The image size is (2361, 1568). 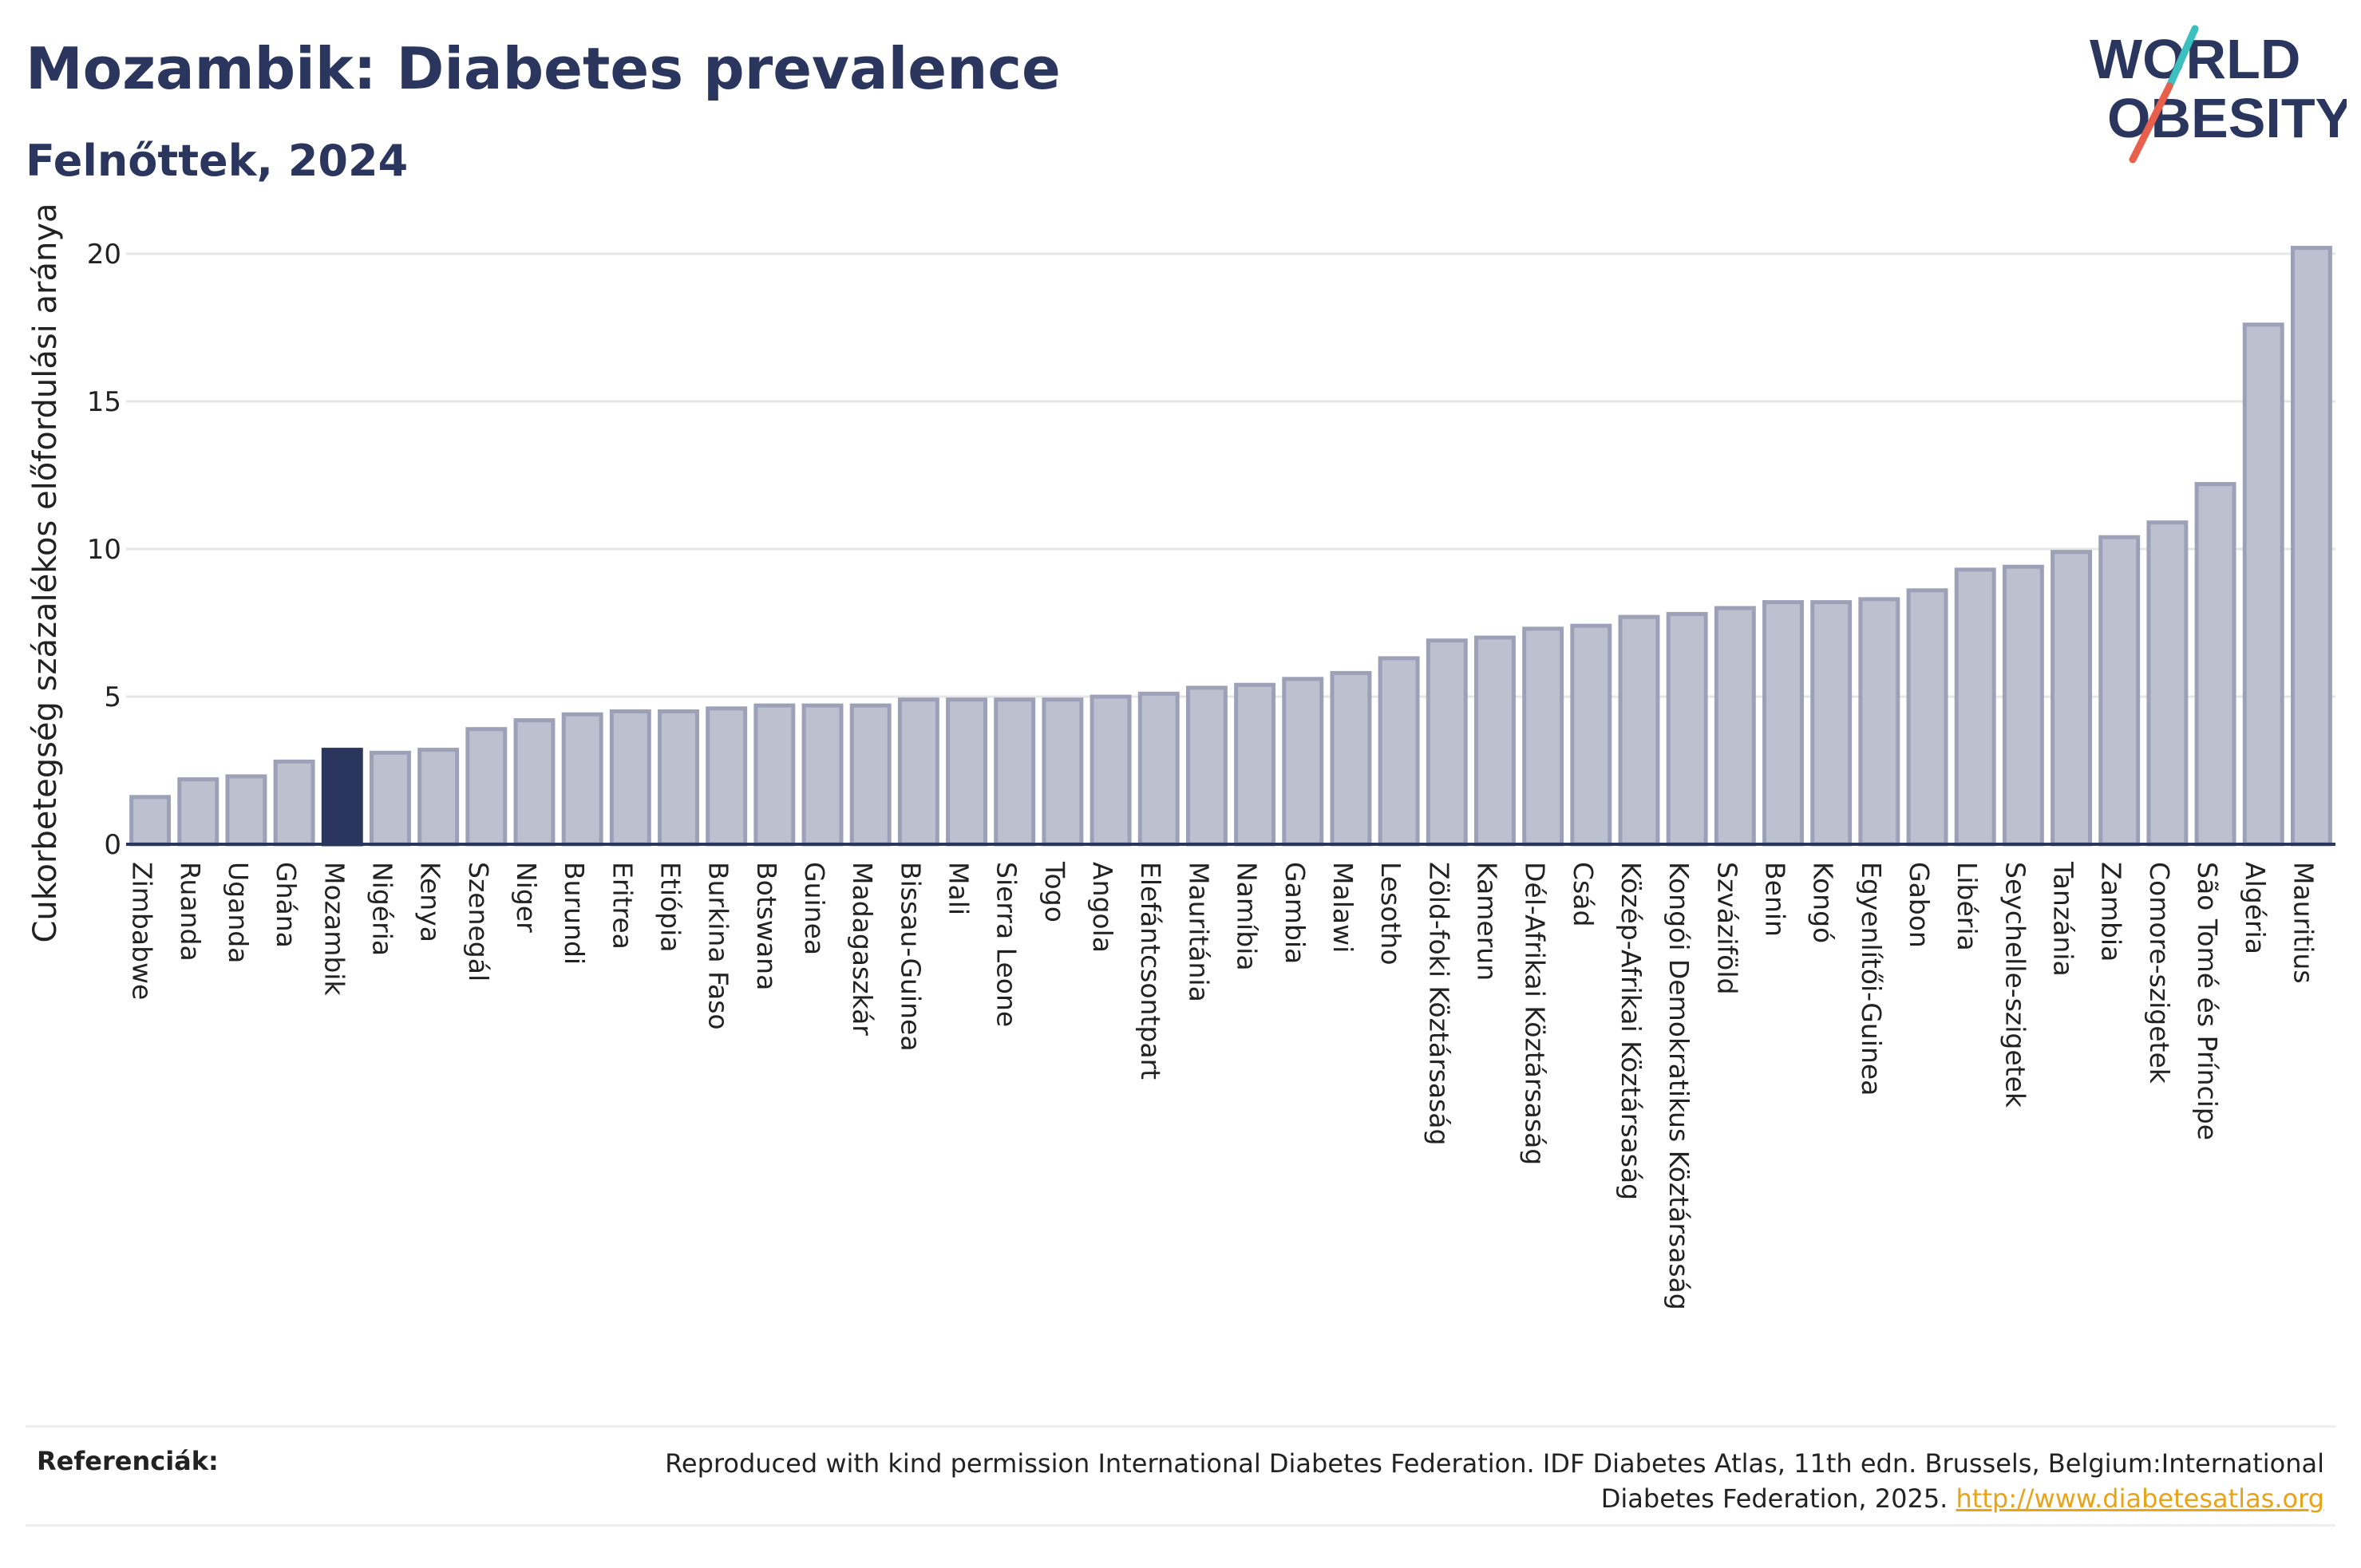 I want to click on x-tick-label: Benin, so click(x=1775, y=899).